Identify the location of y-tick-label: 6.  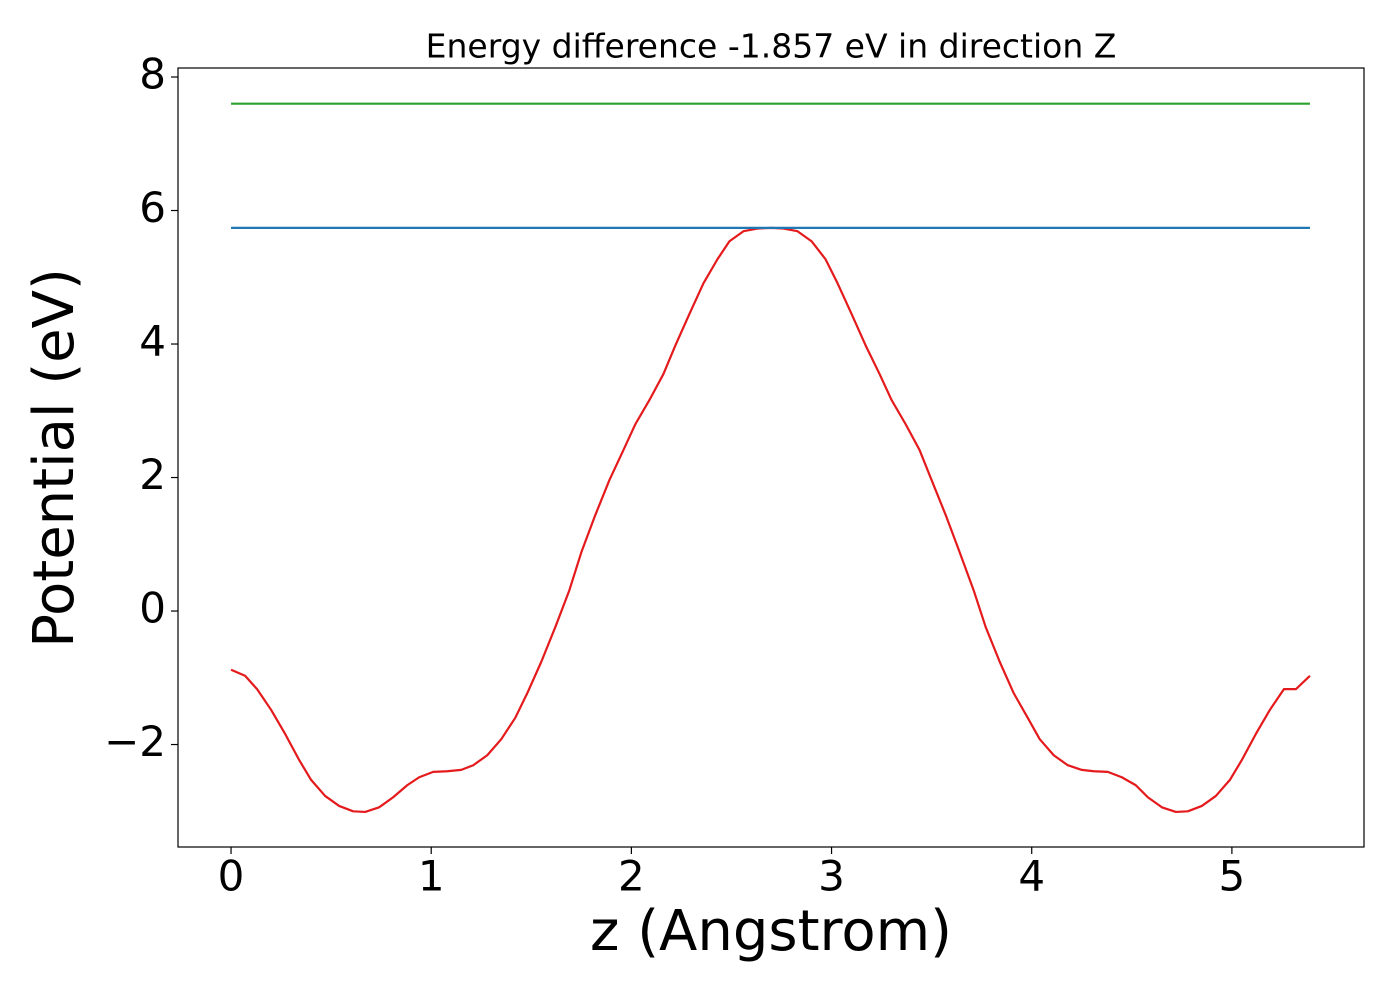
(152, 207).